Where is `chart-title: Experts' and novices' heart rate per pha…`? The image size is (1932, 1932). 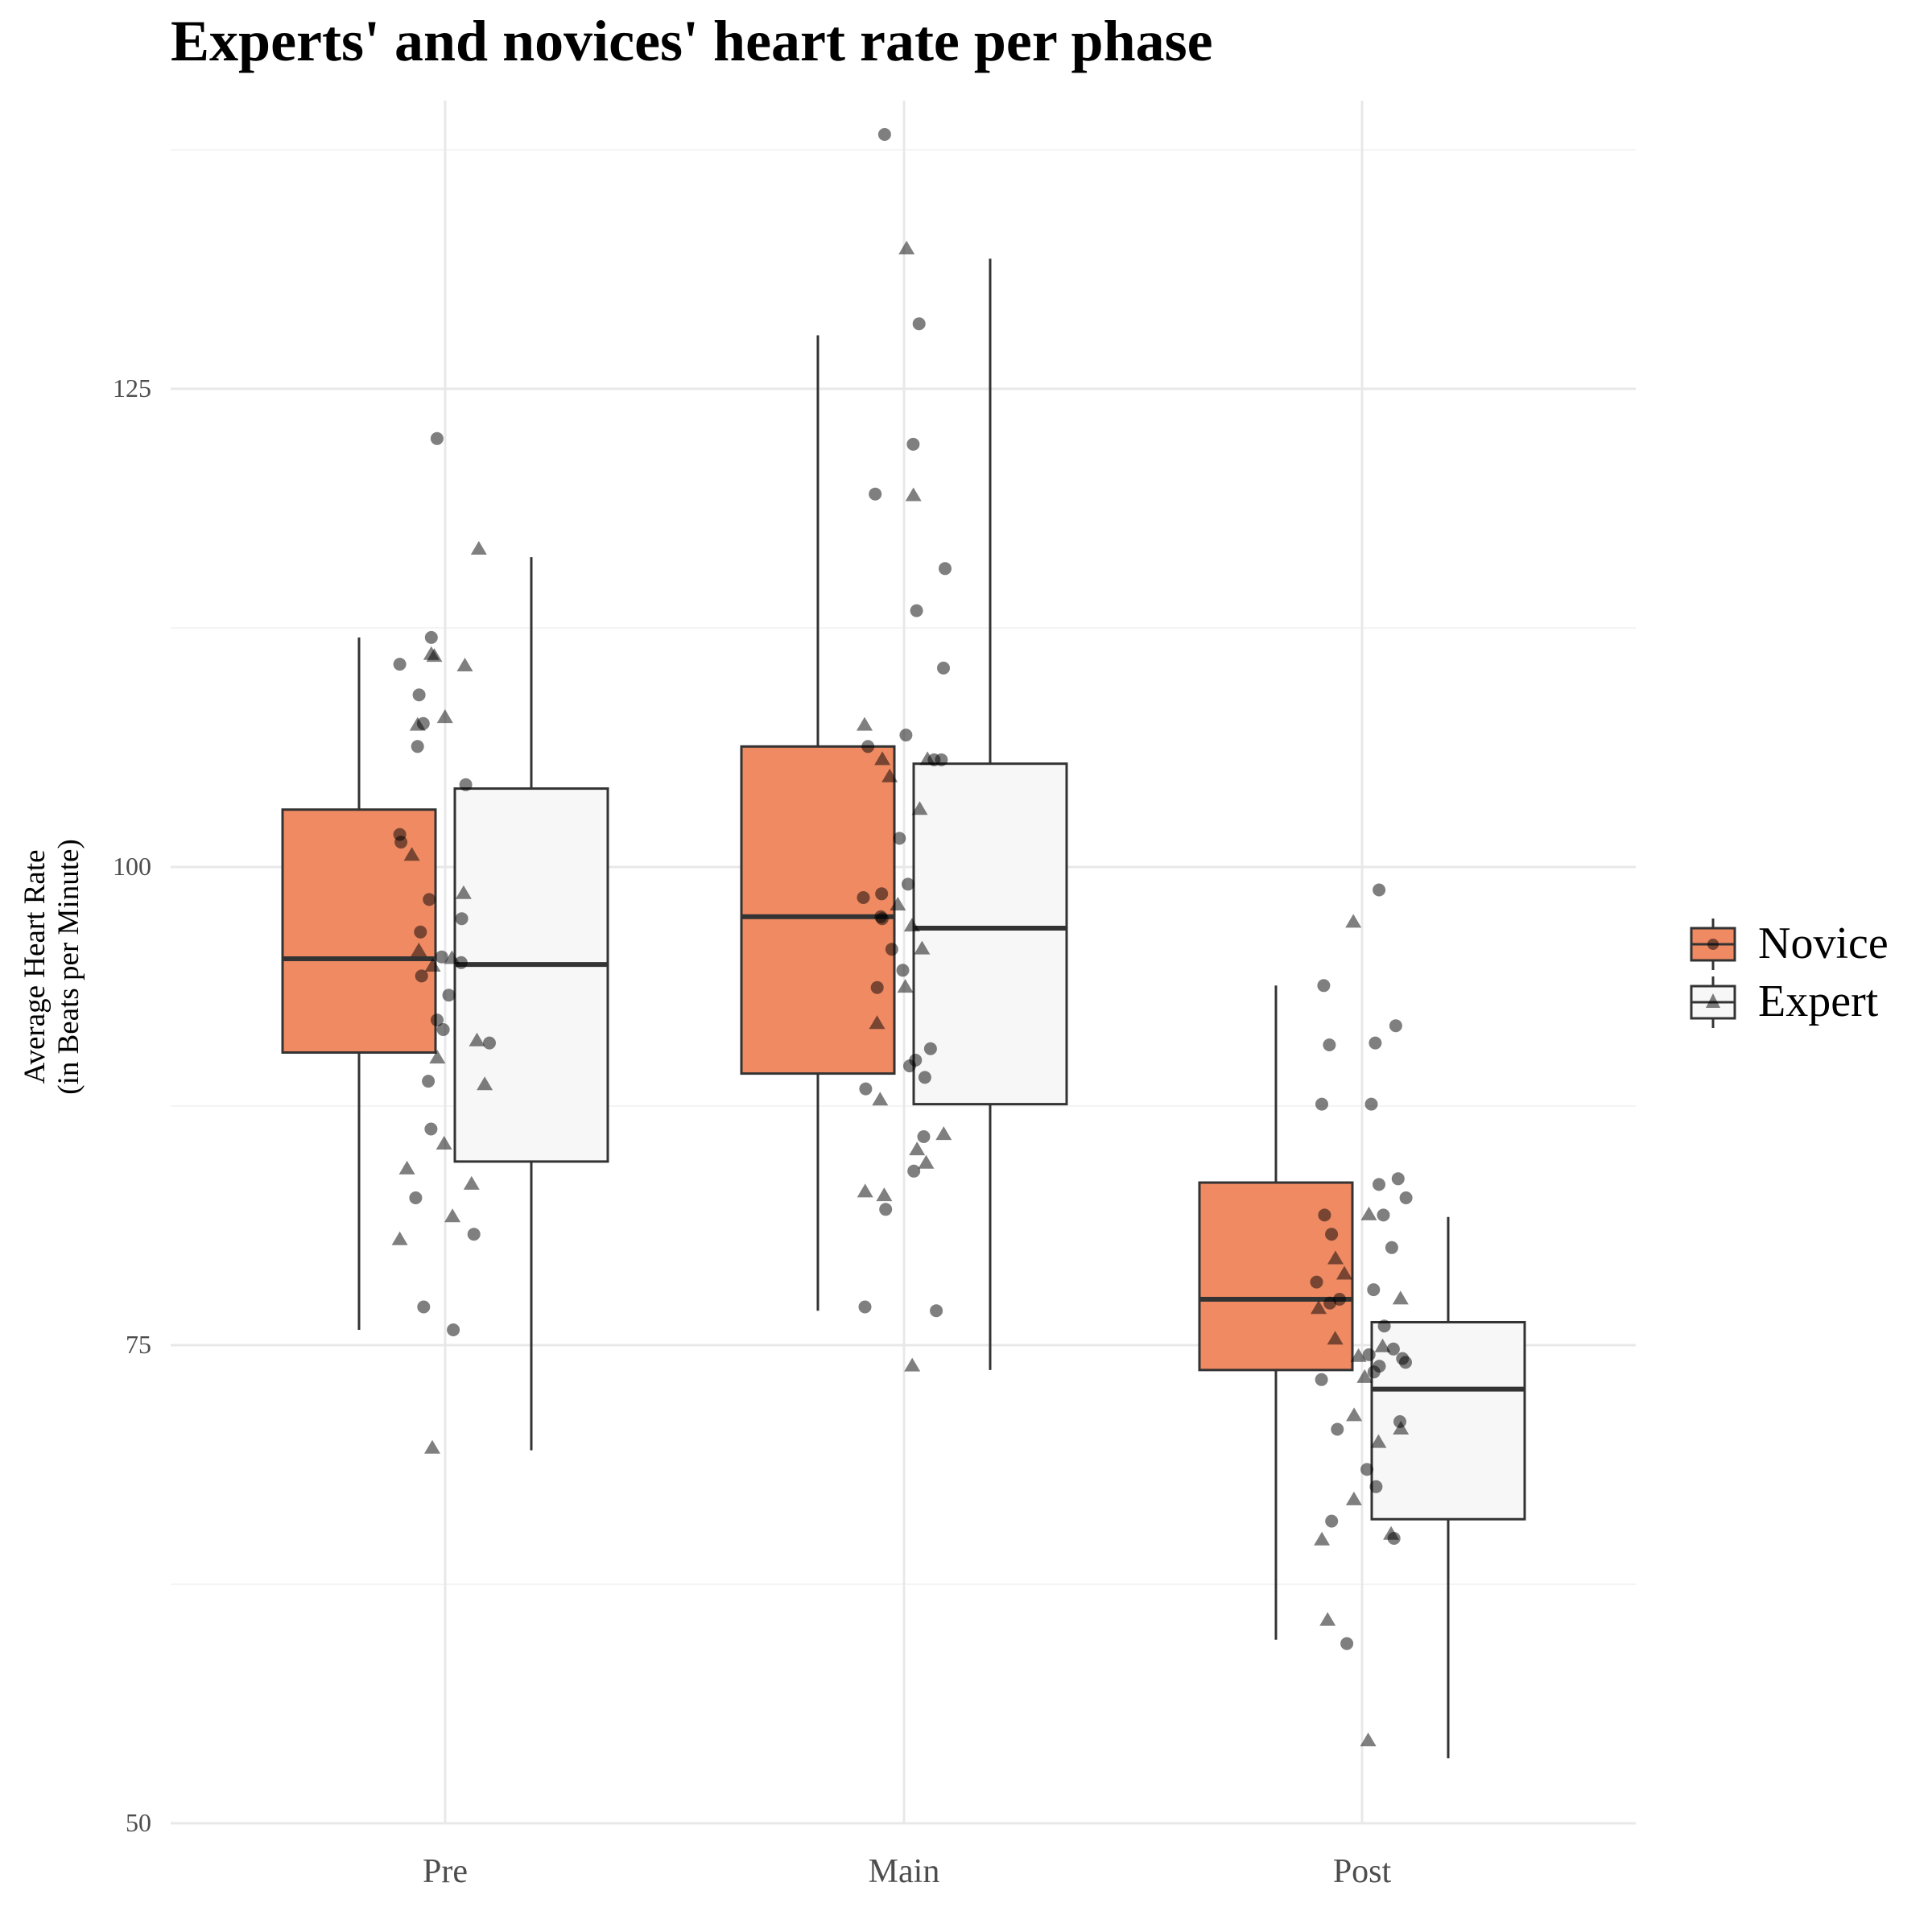
chart-title: Experts' and novices' heart rate per pha… is located at coordinates (692, 41).